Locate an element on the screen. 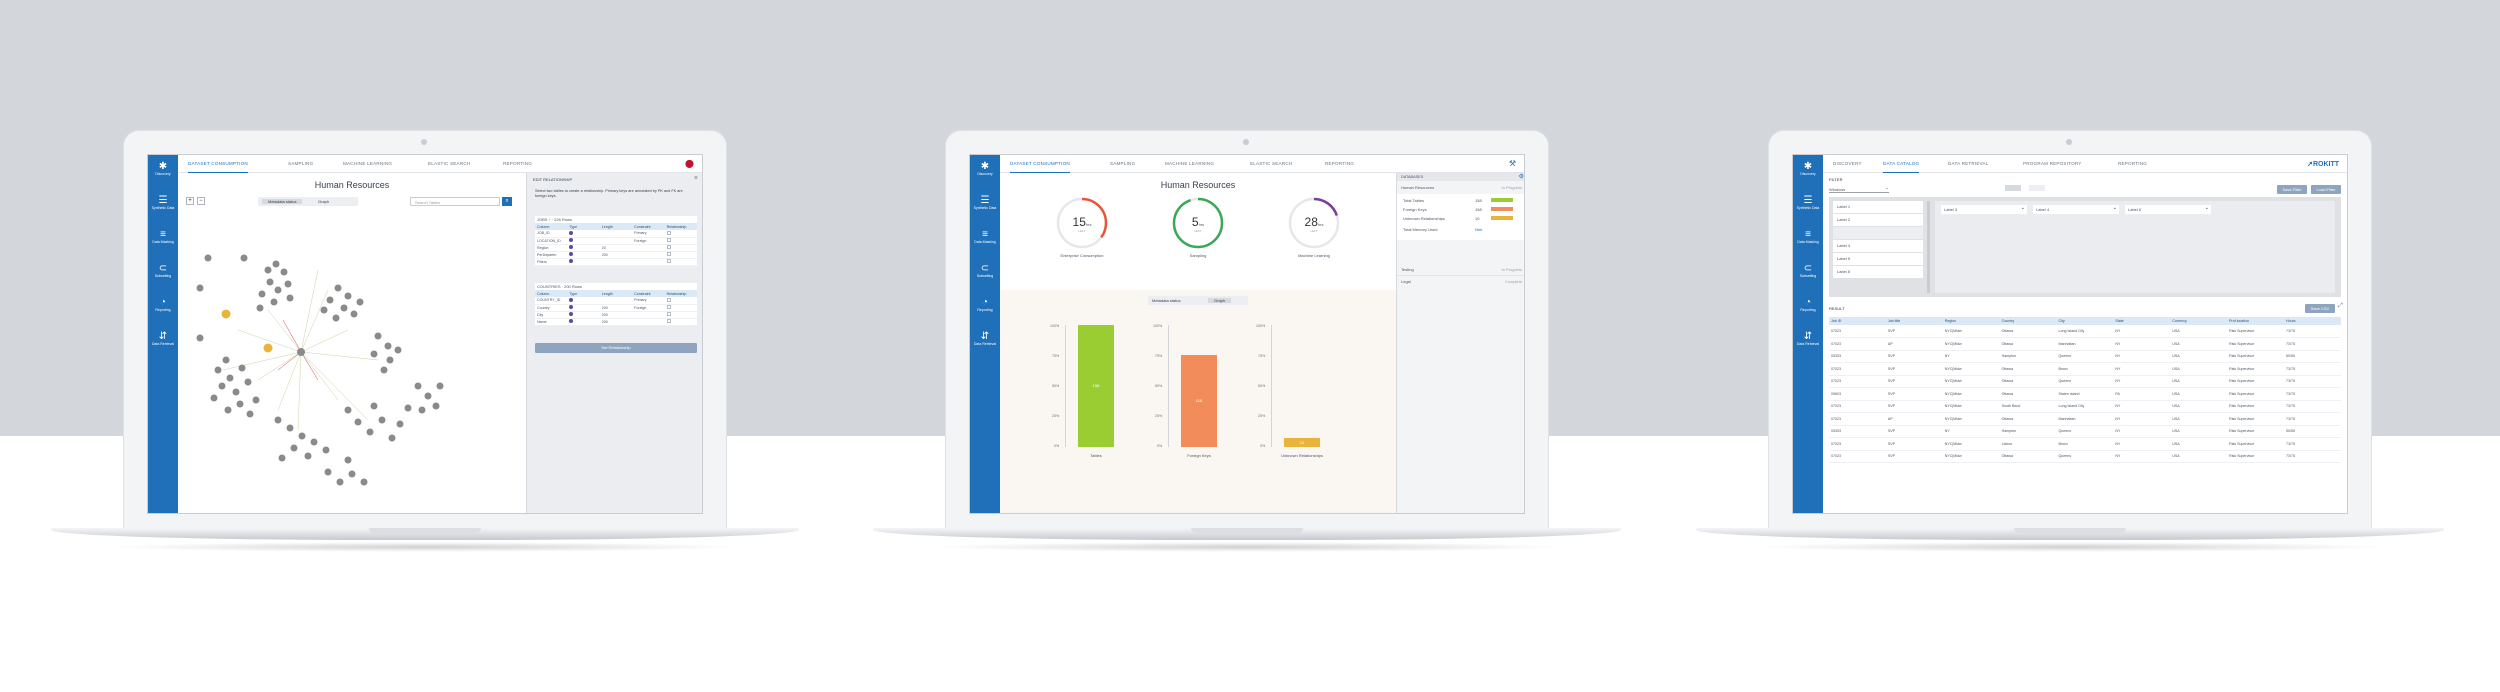 Image resolution: width=2500 pixels, height=692 pixels. zoom-in-button: + is located at coordinates (190, 201).